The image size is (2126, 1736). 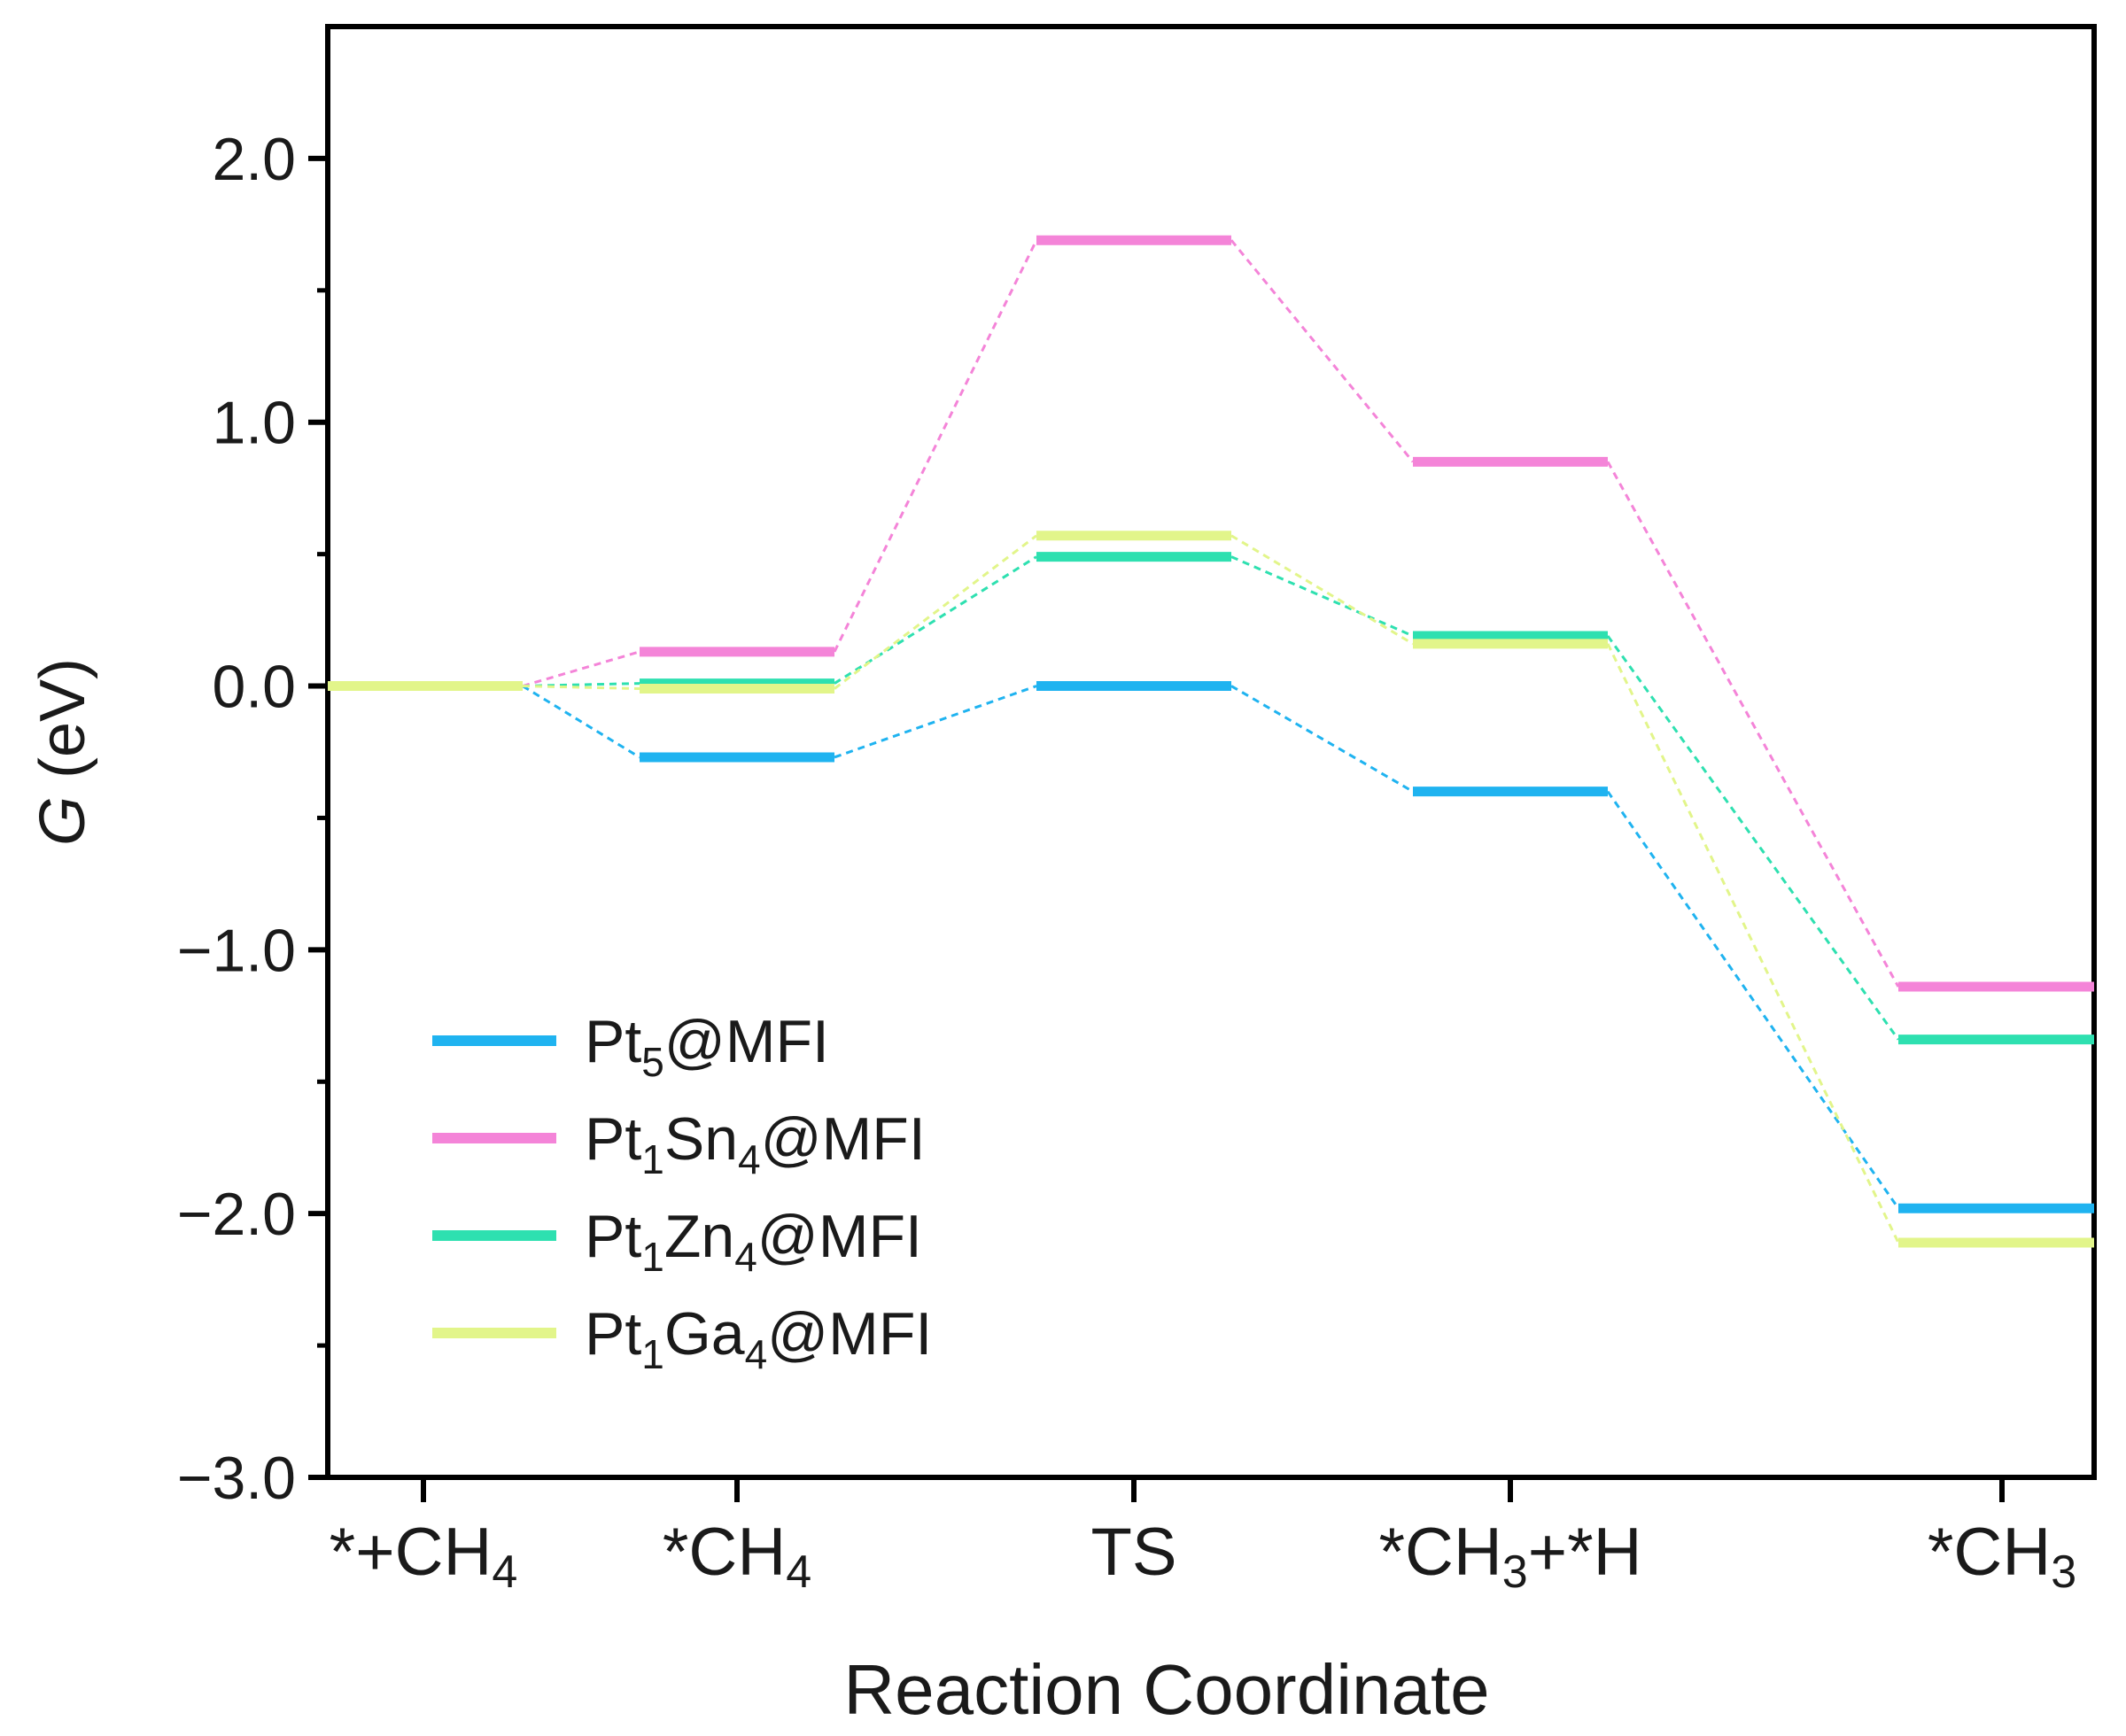 What do you see at coordinates (424, 1556) in the screenshot?
I see `x-tick-label: *+CH4` at bounding box center [424, 1556].